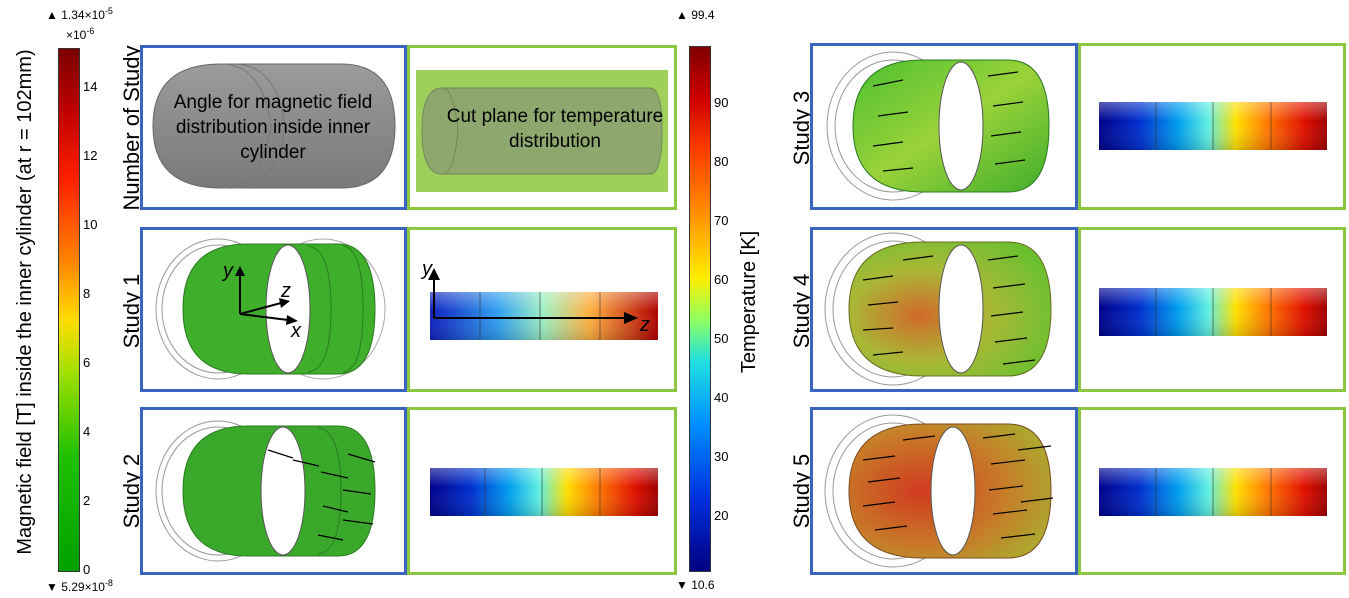 This screenshot has height=598, width=1349. What do you see at coordinates (69, 310) in the screenshot?
I see `magnetic-colorbar` at bounding box center [69, 310].